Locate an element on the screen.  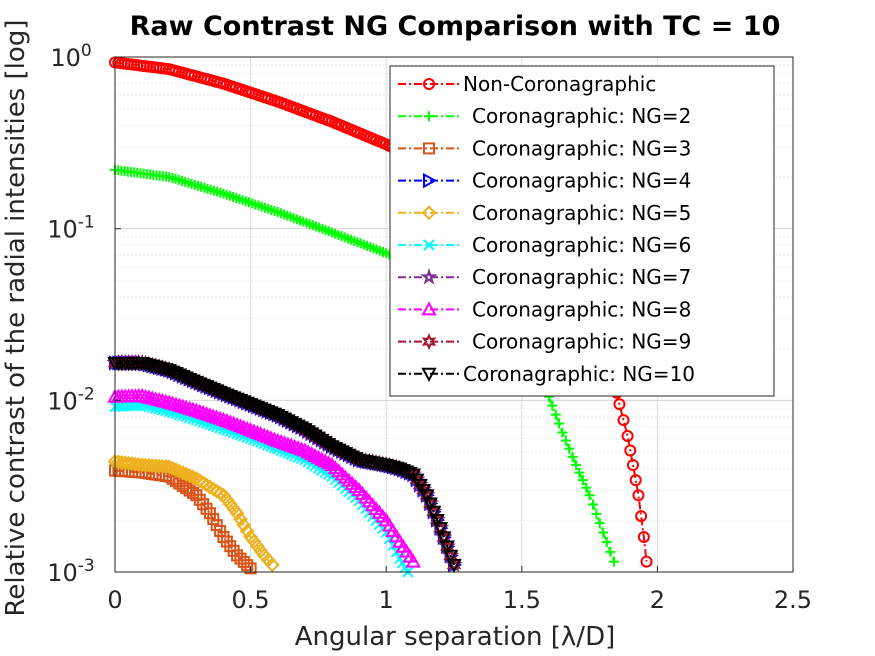
legend-label: Coronagraphic: NG=4 is located at coordinates (581, 181).